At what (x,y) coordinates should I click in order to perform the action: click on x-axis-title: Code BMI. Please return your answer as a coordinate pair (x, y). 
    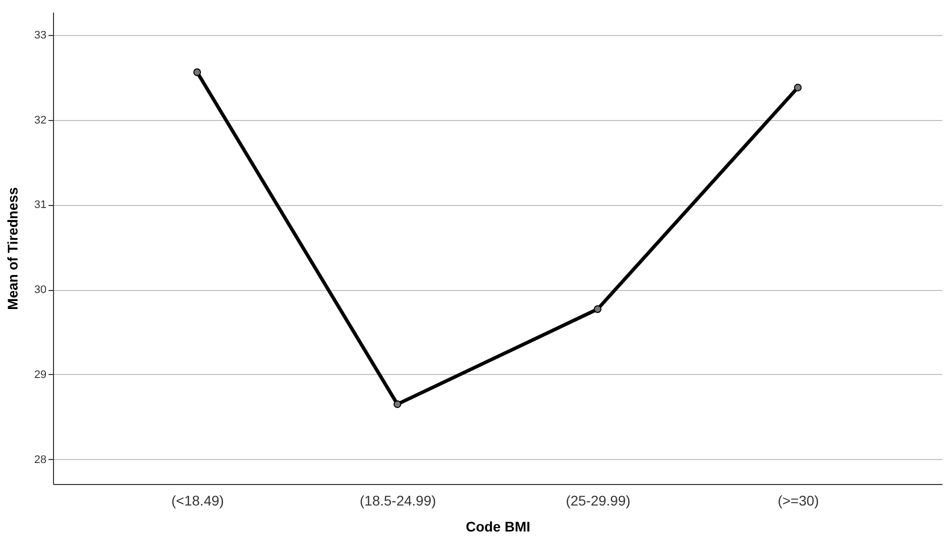
    Looking at the image, I should click on (498, 526).